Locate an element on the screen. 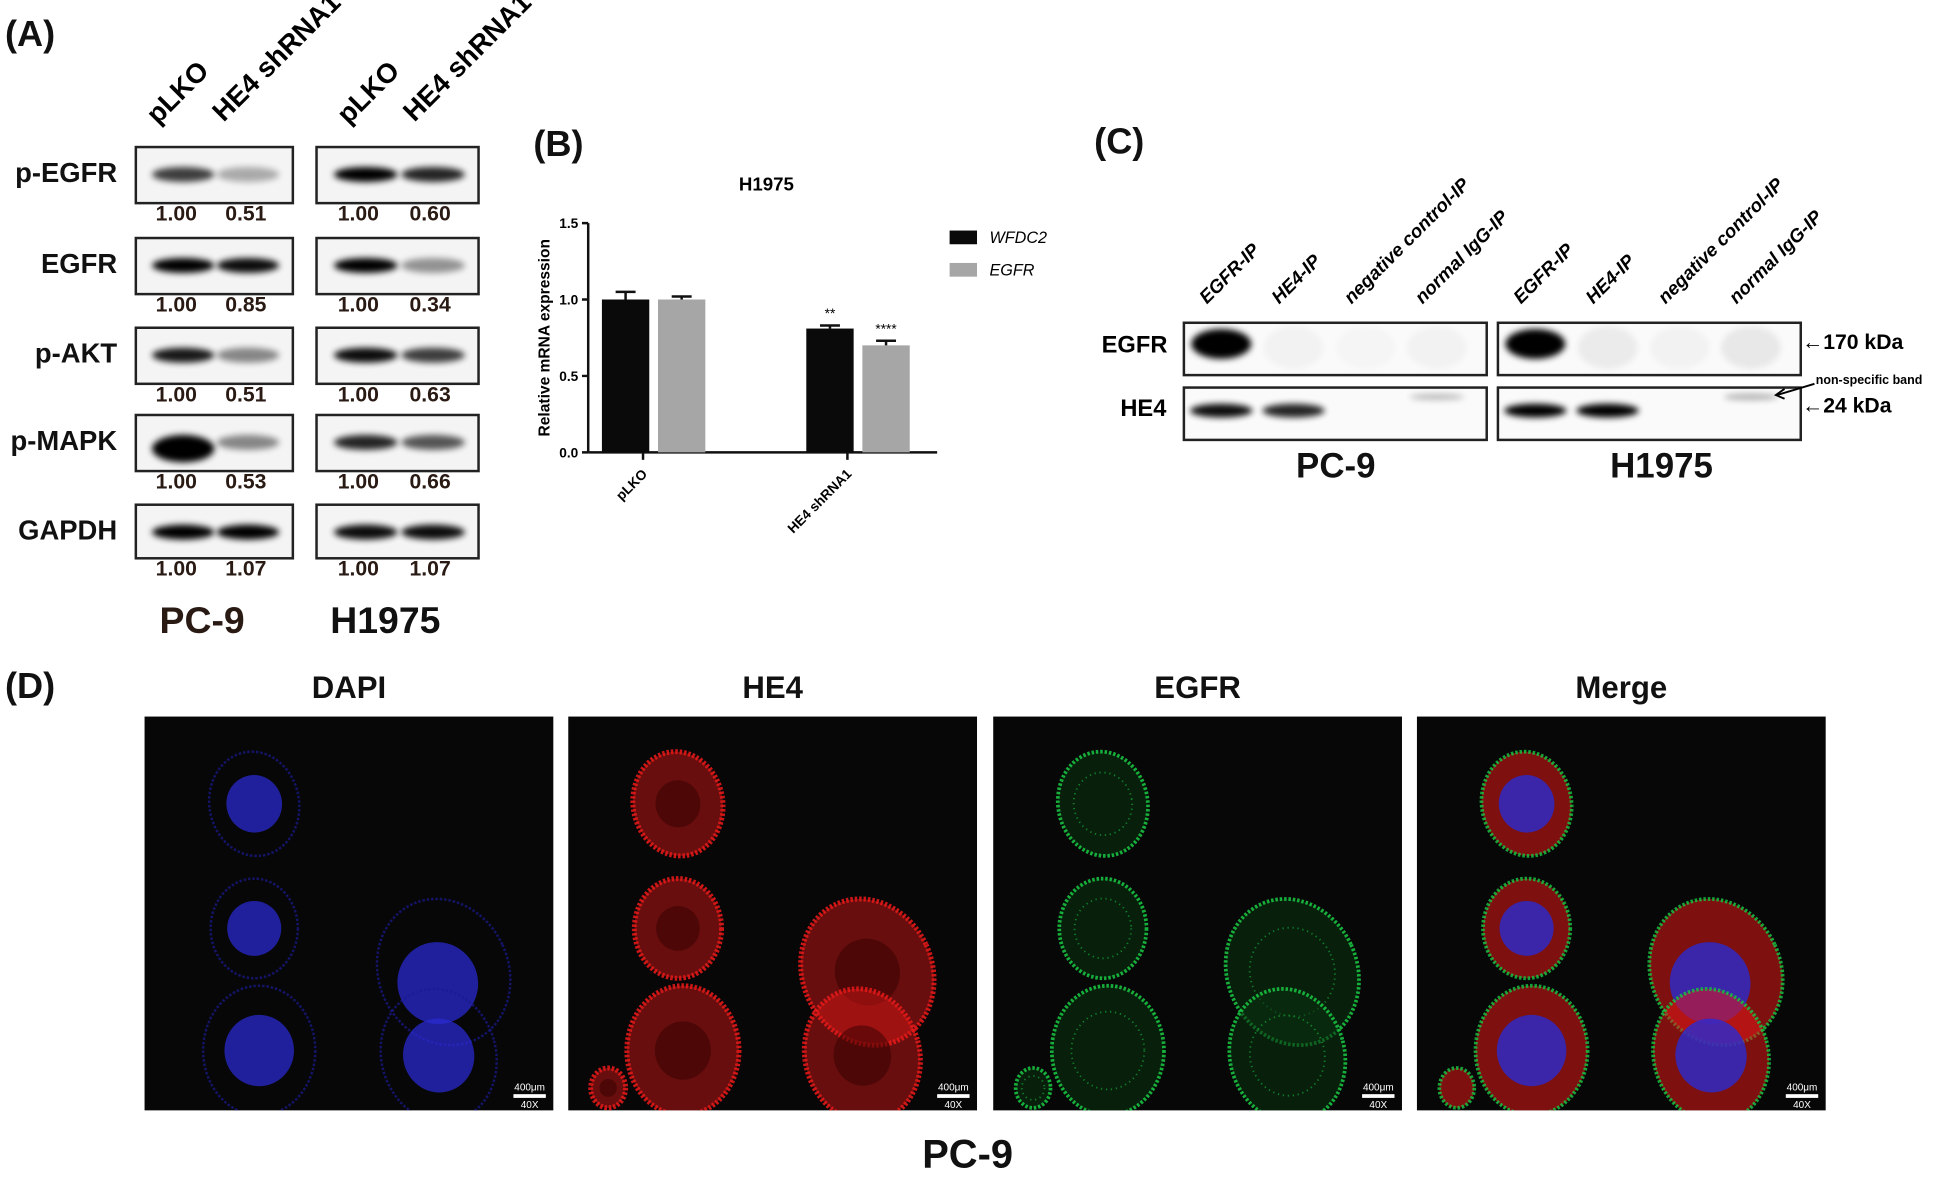 The width and height of the screenshot is (1954, 1178). blot-row-label: p-MAPK is located at coordinates (64, 440).